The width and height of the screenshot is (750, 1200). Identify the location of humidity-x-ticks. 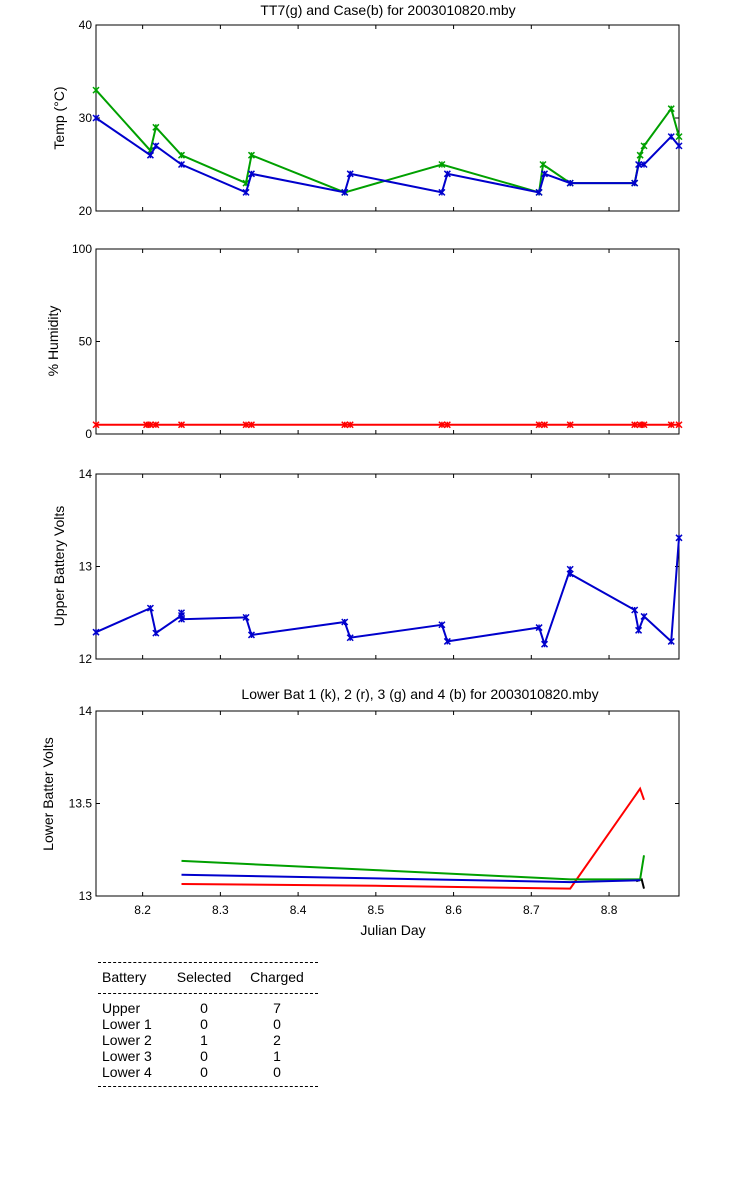
(376, 341).